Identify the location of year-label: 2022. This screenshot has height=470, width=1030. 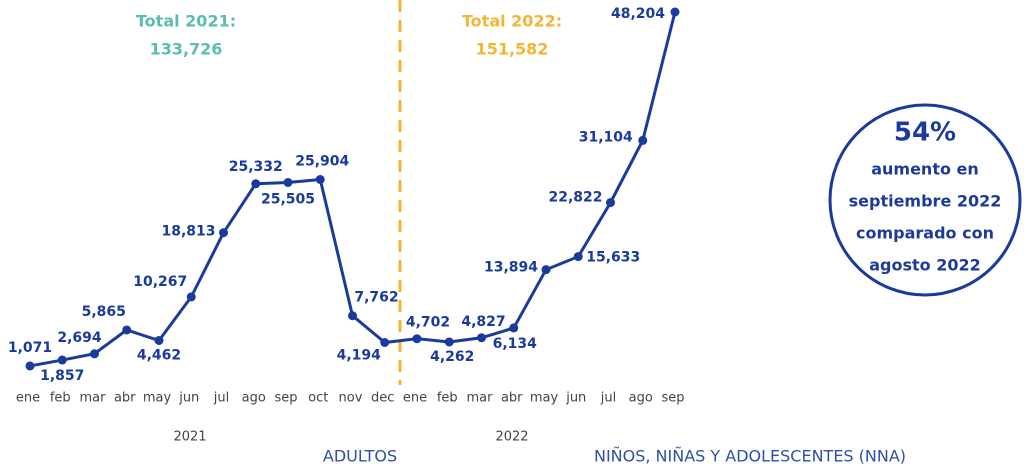
(511, 437).